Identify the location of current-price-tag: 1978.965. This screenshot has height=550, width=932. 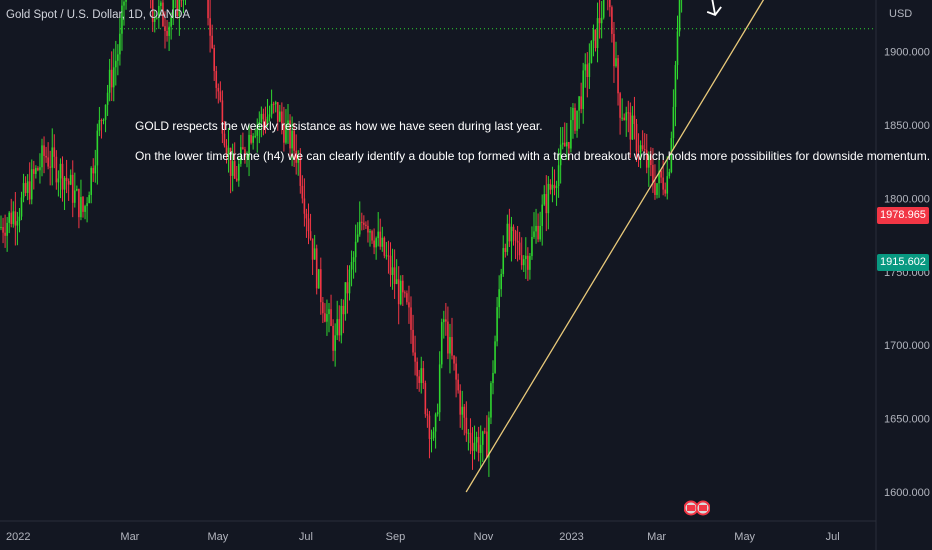
(903, 215).